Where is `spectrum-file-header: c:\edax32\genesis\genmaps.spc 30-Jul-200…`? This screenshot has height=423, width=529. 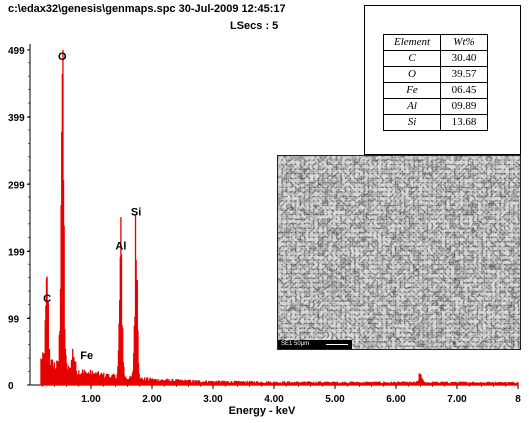
spectrum-file-header: c:\edax32\genesis\genmaps.spc 30-Jul-200… is located at coordinates (147, 9).